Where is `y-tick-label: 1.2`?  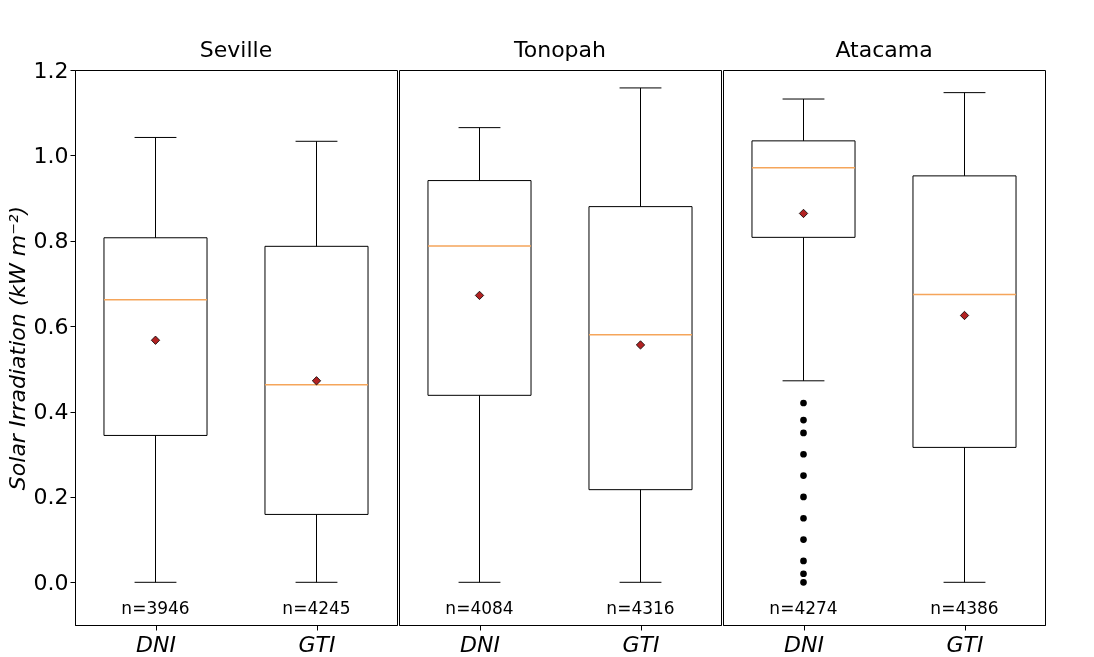
y-tick-label: 1.2 is located at coordinates (51, 70).